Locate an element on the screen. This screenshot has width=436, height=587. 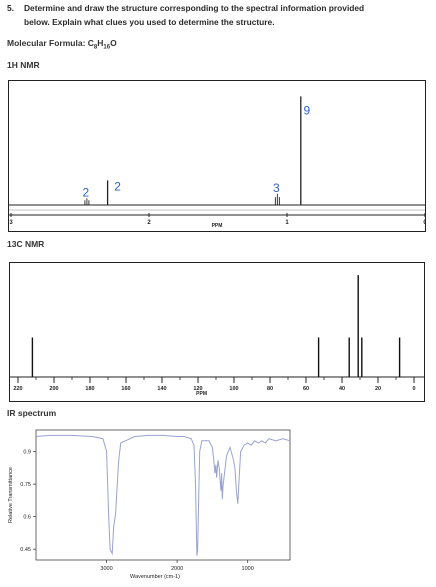
h-nmr-integration-label: 3 is located at coordinates (276, 188).